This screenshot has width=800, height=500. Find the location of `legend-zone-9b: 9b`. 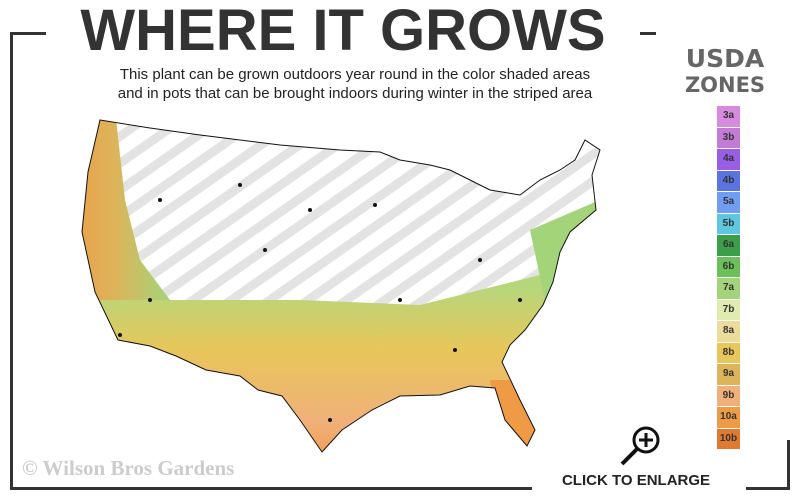

legend-zone-9b: 9b is located at coordinates (728, 395).